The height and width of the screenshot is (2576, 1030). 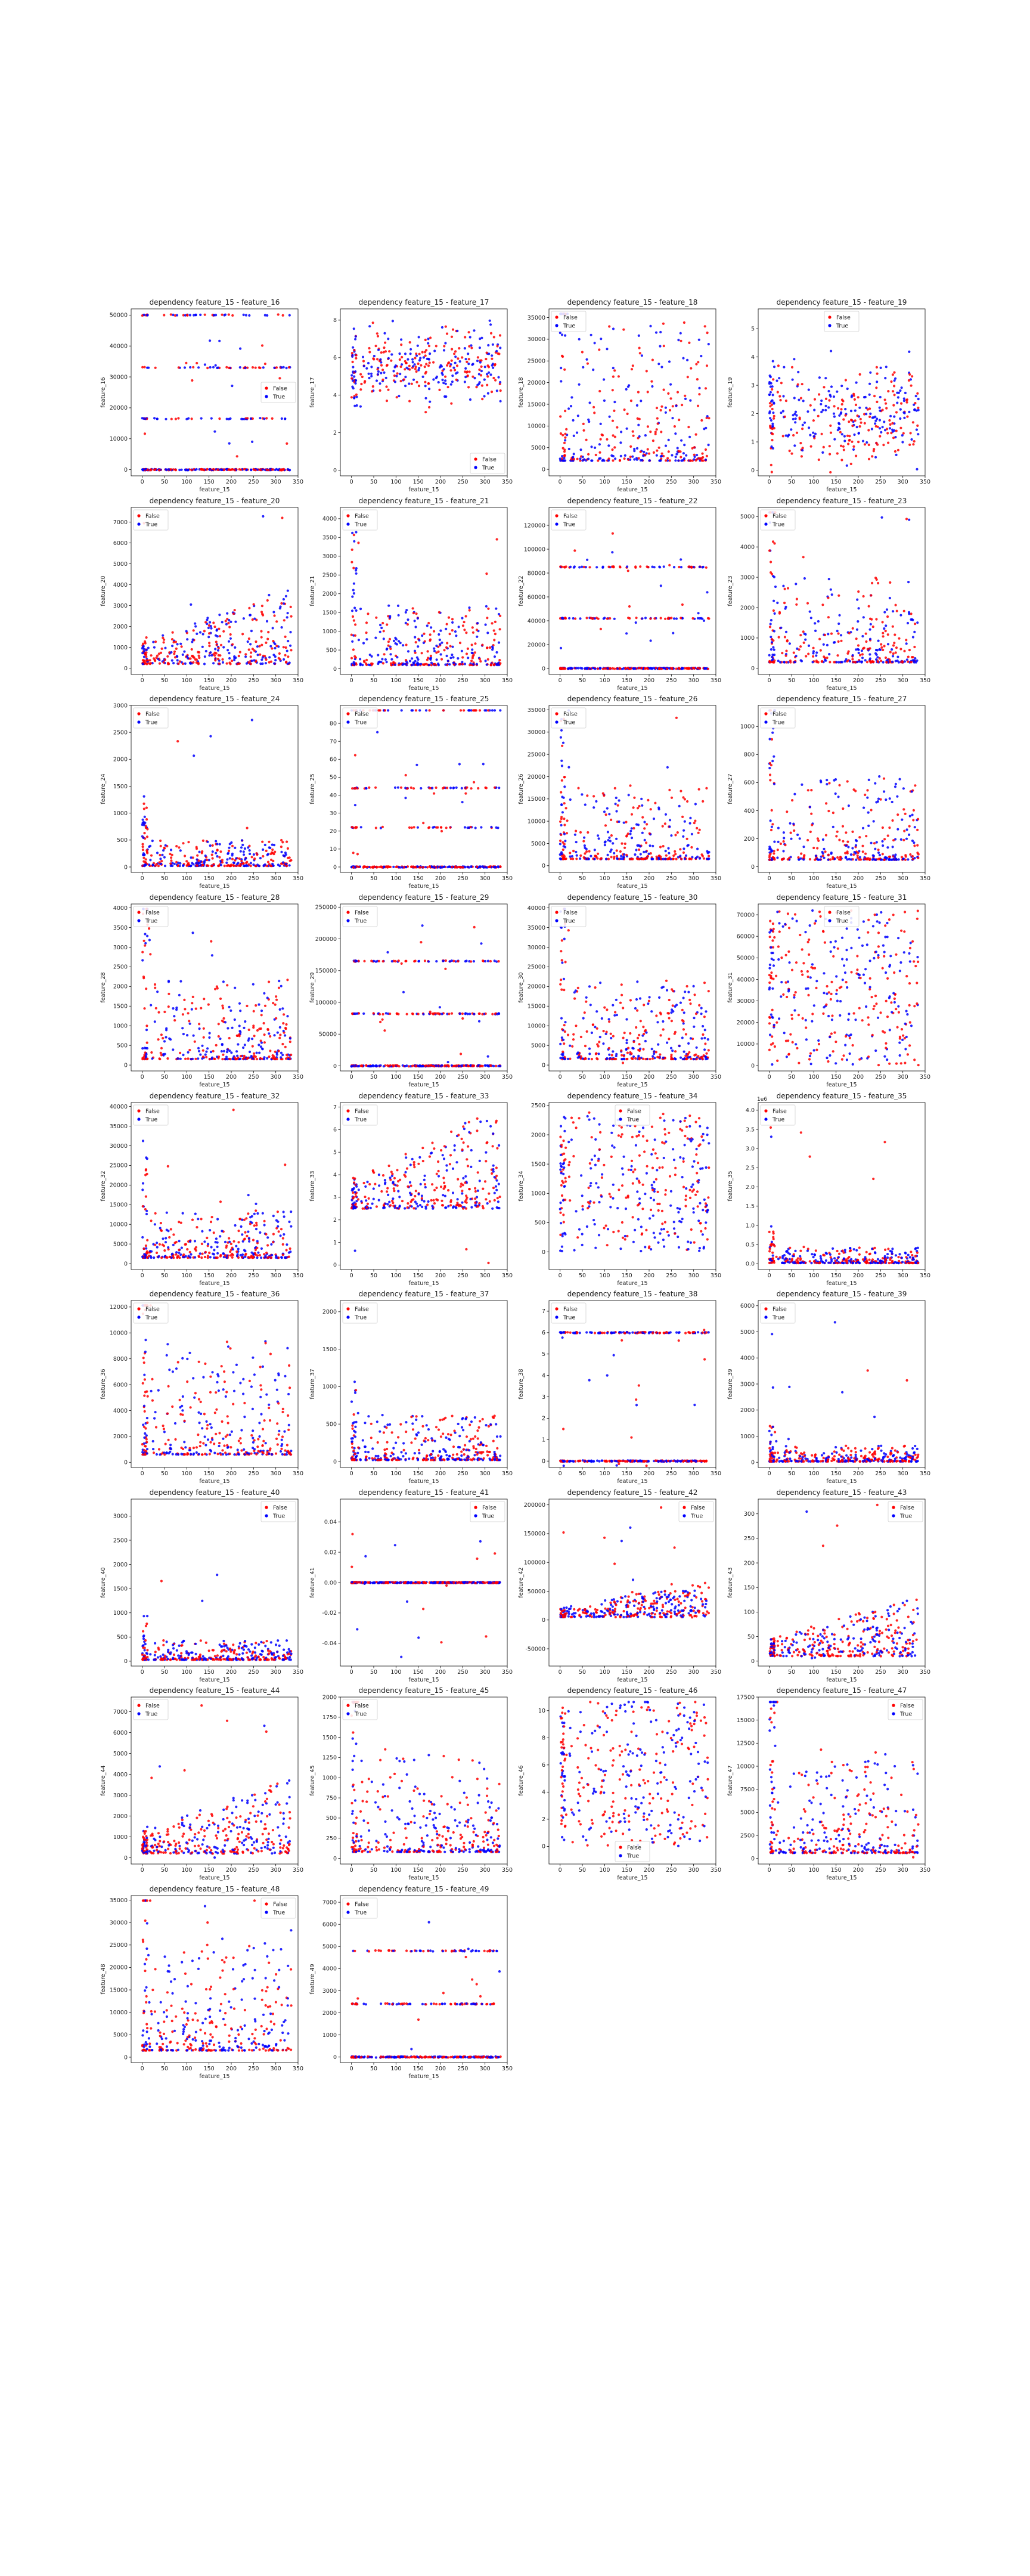 What do you see at coordinates (791, 680) in the screenshot?
I see `x-tick-label: 50` at bounding box center [791, 680].